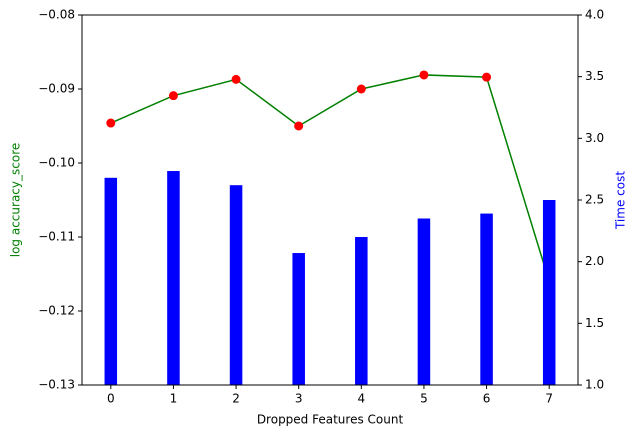 This screenshot has width=639, height=442. Describe the element at coordinates (236, 399) in the screenshot. I see `x-tick-label: 2` at that location.